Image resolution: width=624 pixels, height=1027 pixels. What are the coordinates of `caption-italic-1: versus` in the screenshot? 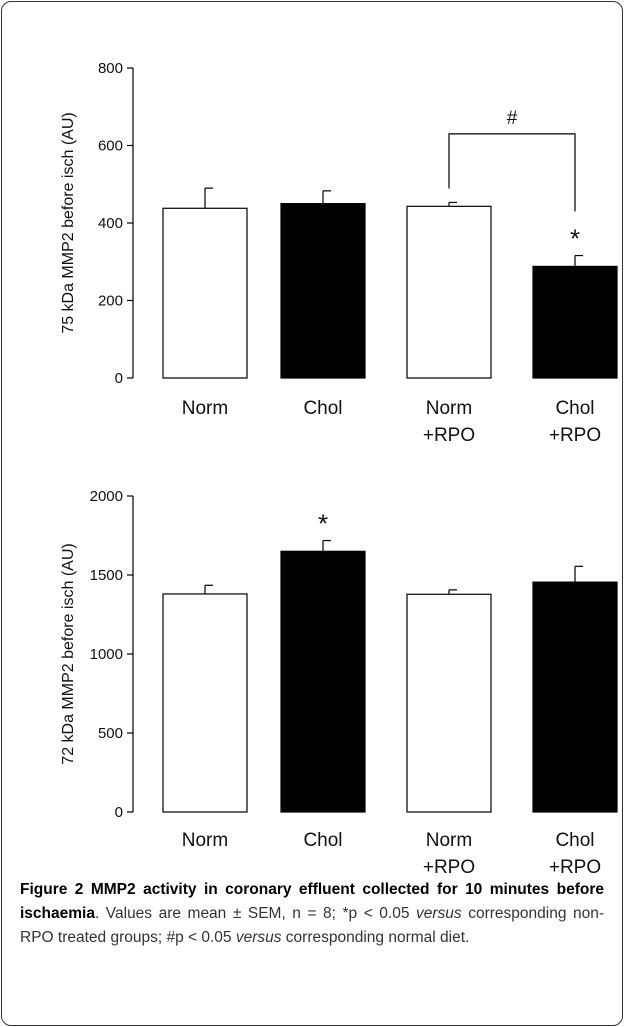 It's located at (439, 913).